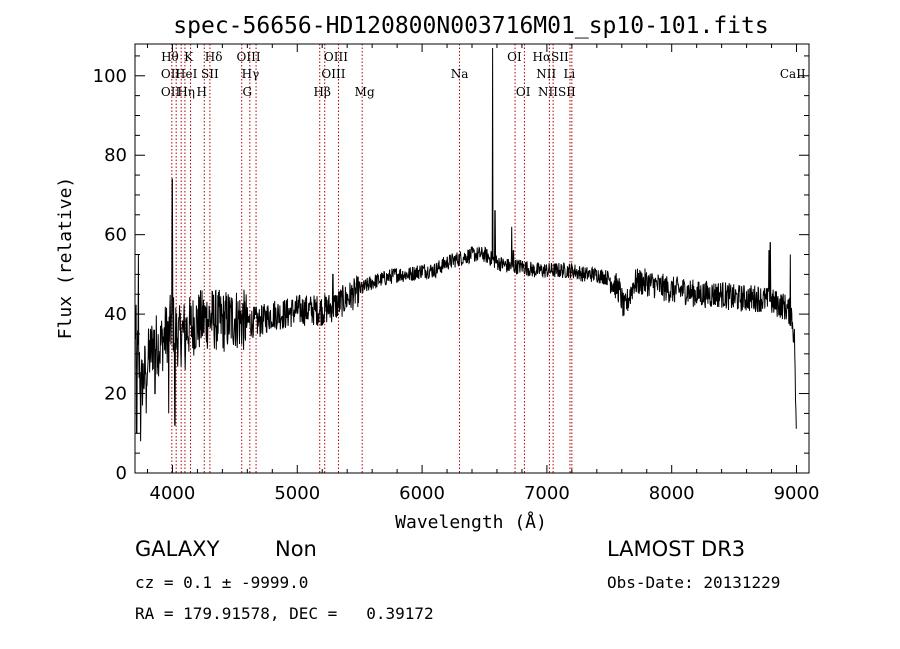 The image size is (900, 649). I want to click on marker-label: SII, so click(210, 74).